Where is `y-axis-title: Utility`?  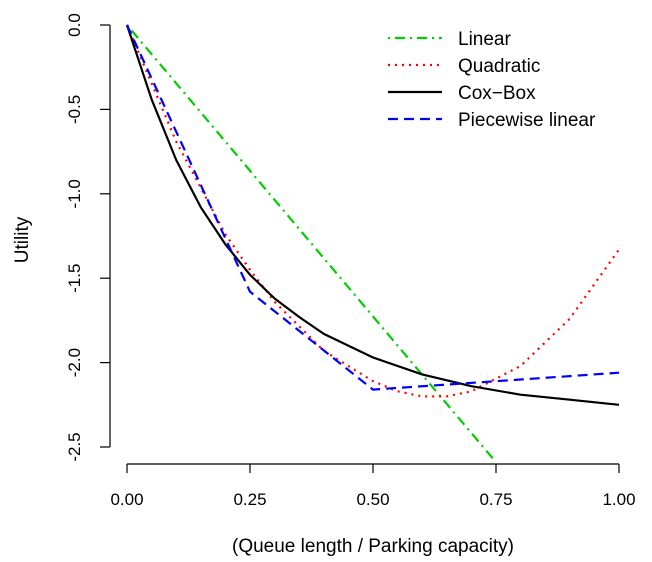
y-axis-title: Utility is located at coordinates (22, 239).